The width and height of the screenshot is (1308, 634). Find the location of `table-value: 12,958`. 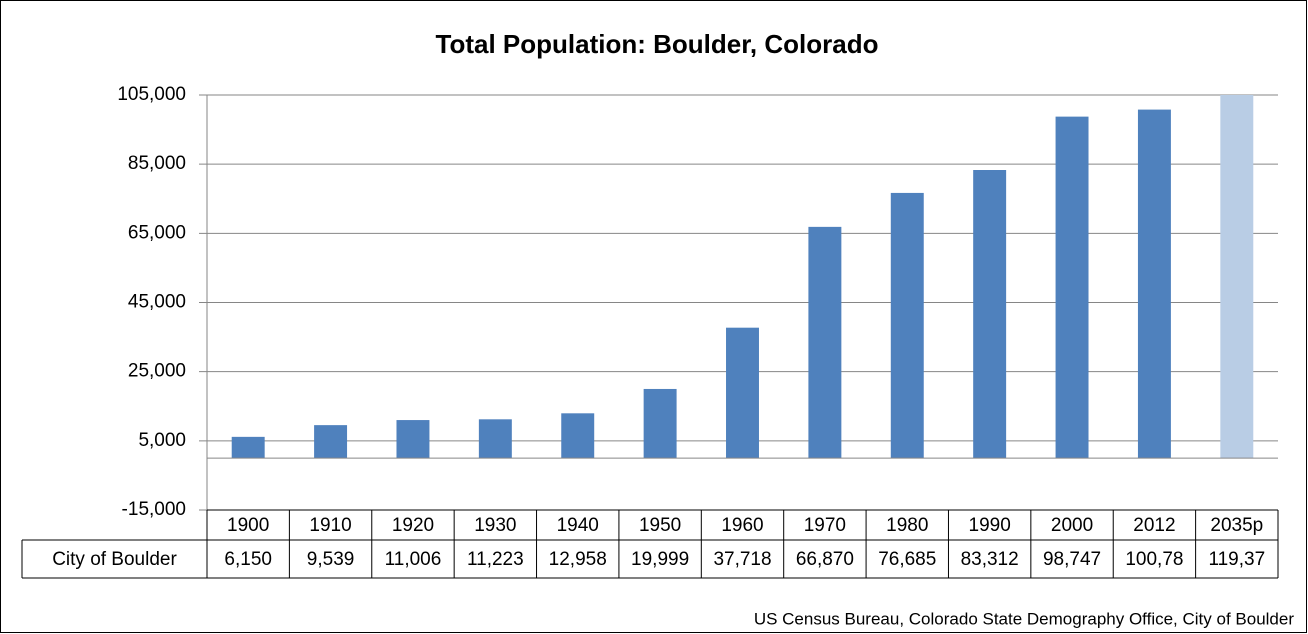

table-value: 12,958 is located at coordinates (578, 559).